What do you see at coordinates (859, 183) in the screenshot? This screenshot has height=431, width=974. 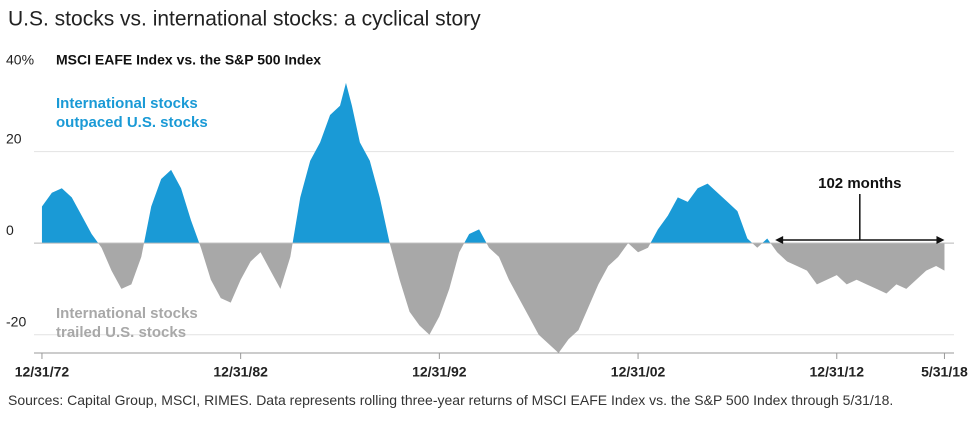 I see `span-label: 102 months` at bounding box center [859, 183].